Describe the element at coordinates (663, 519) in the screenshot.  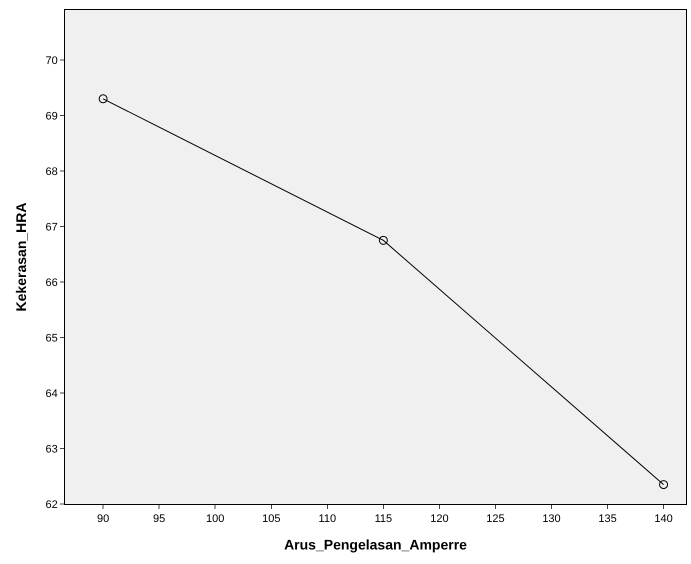
I see `x-tick-label: 140` at that location.